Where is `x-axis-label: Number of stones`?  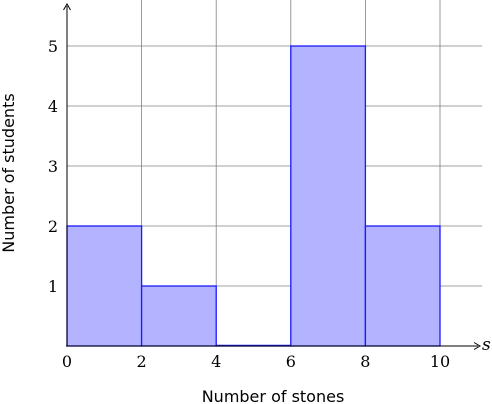 x-axis-label: Number of stones is located at coordinates (273, 395).